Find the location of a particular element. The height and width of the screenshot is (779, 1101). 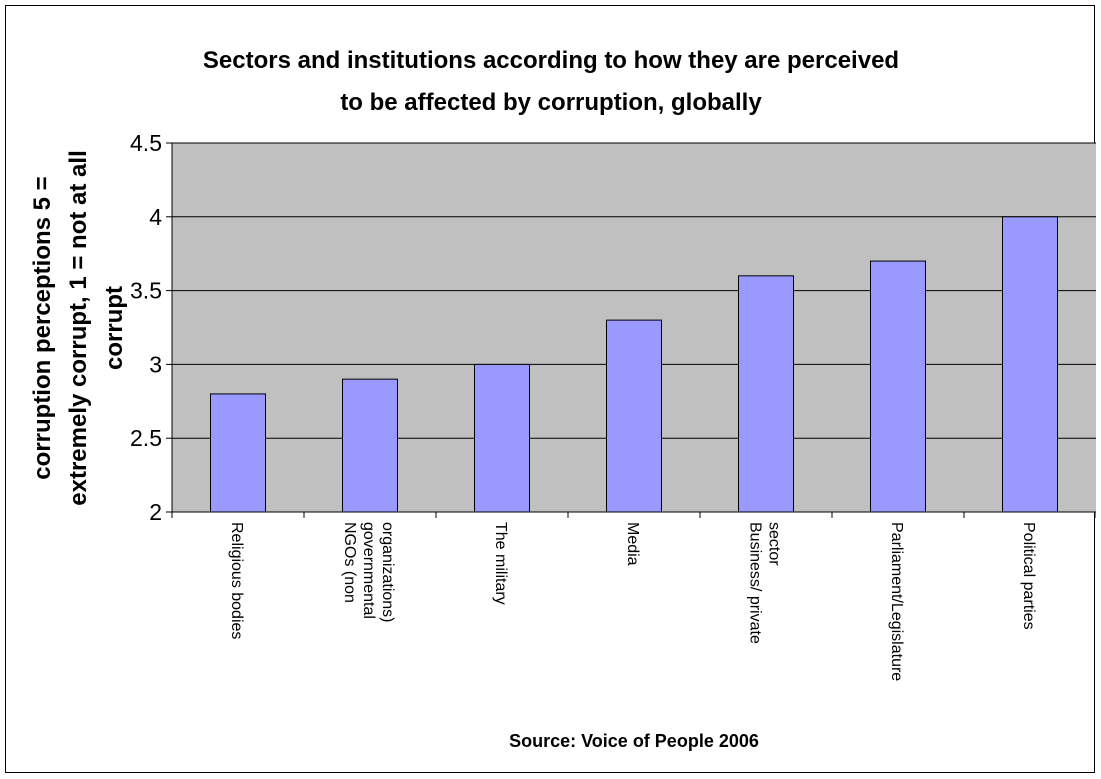

category-label-1-line-1: governmental is located at coordinates (368, 570).